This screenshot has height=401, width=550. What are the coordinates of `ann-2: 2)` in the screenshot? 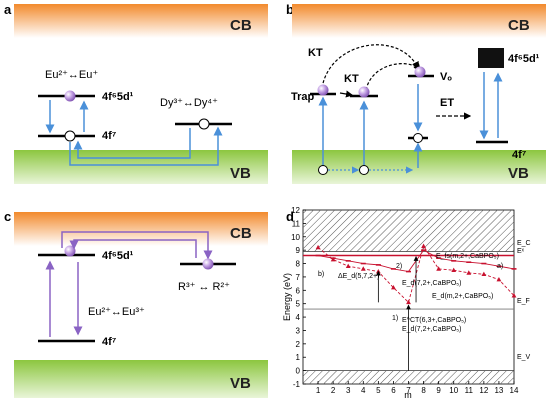 It's located at (399, 266).